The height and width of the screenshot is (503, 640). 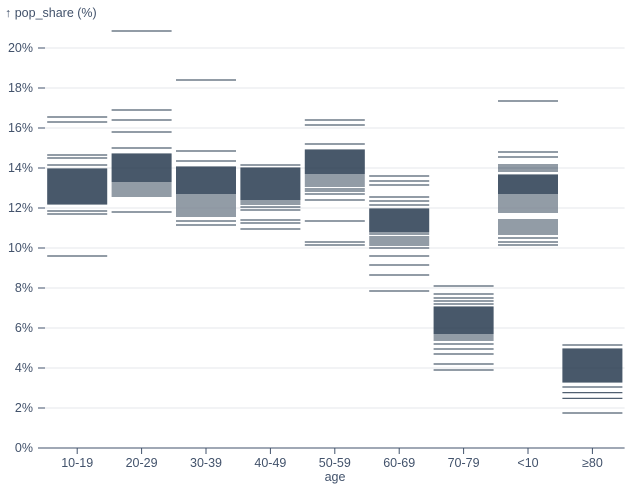 I want to click on y-axis-title: ↑ pop_share (%), so click(x=51, y=13).